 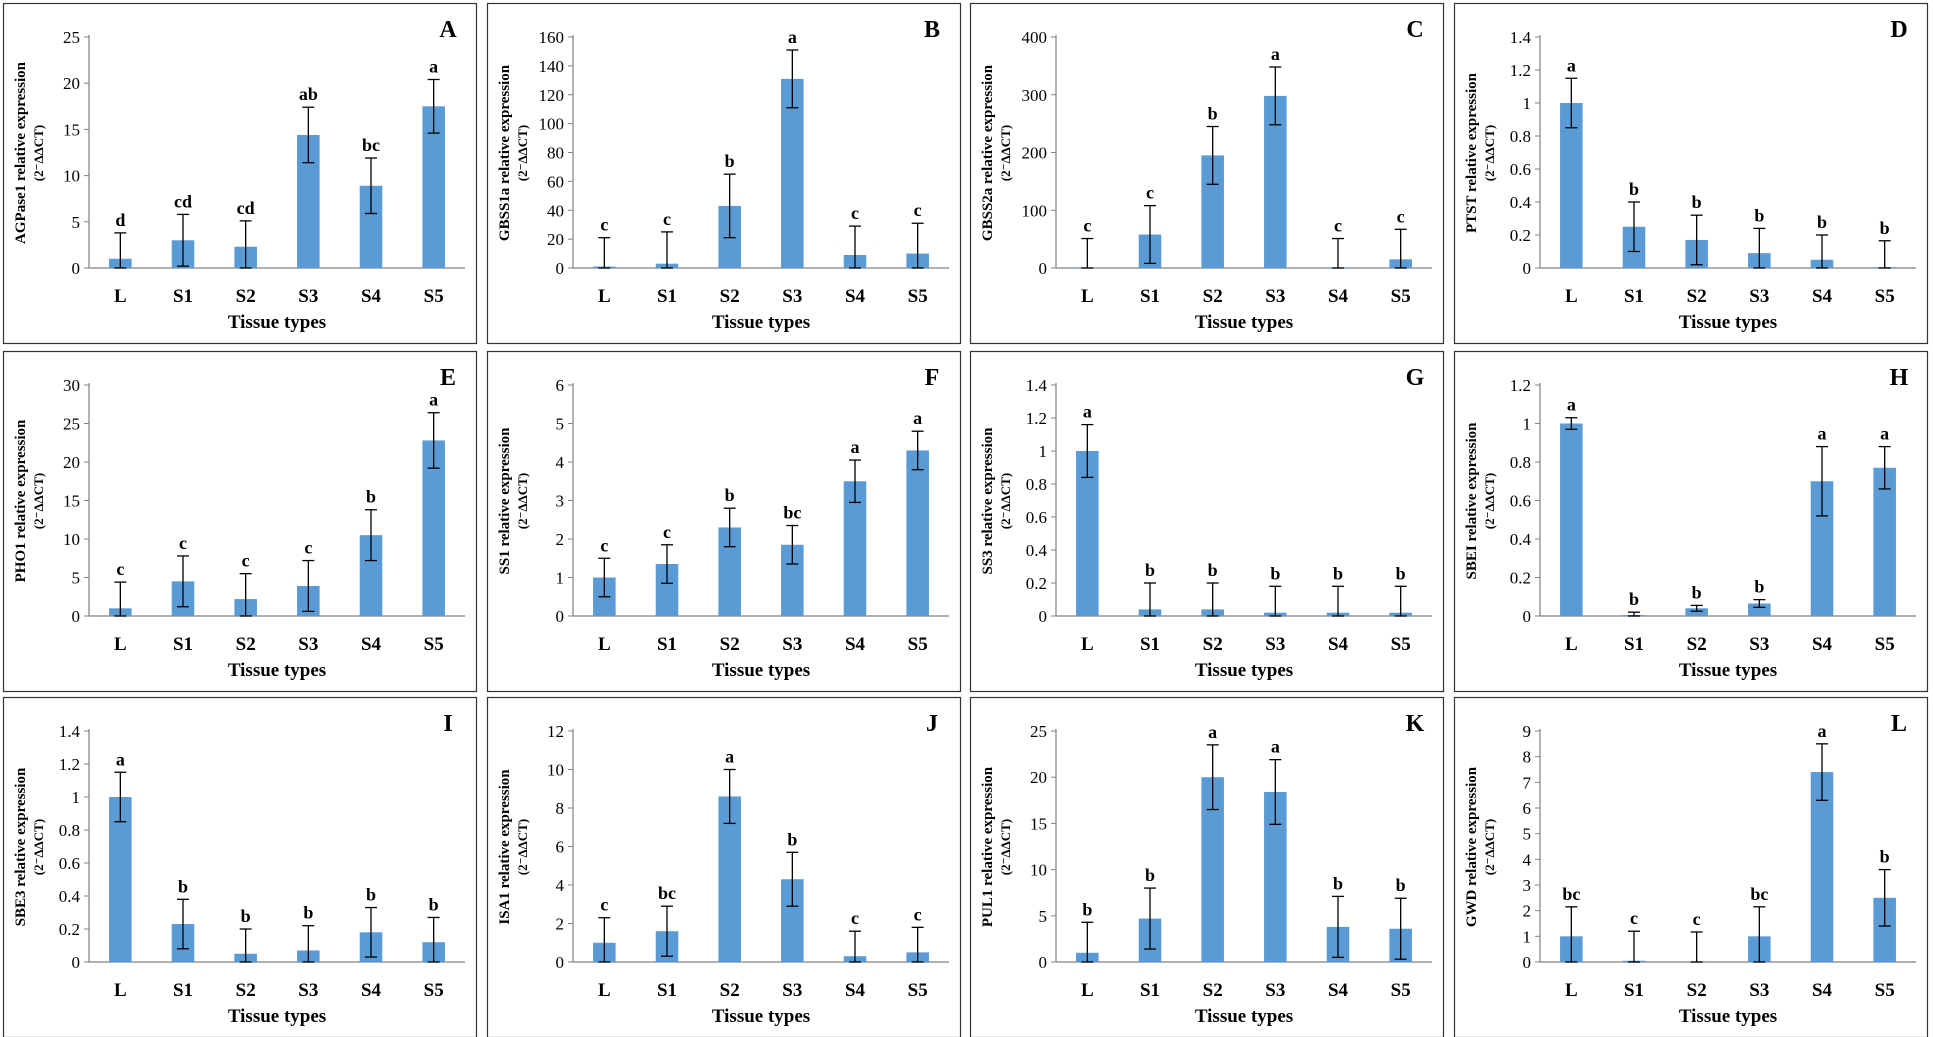 What do you see at coordinates (555, 181) in the screenshot?
I see `y-tick-label: 60` at bounding box center [555, 181].